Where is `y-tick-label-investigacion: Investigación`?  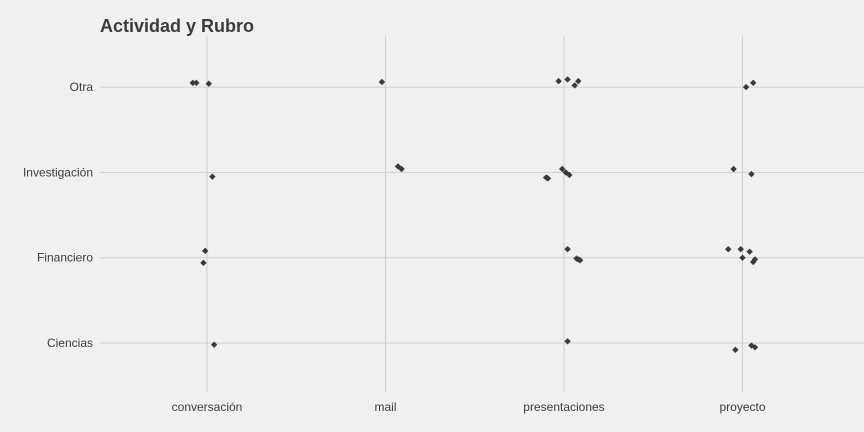 y-tick-label-investigacion: Investigación is located at coordinates (58, 172).